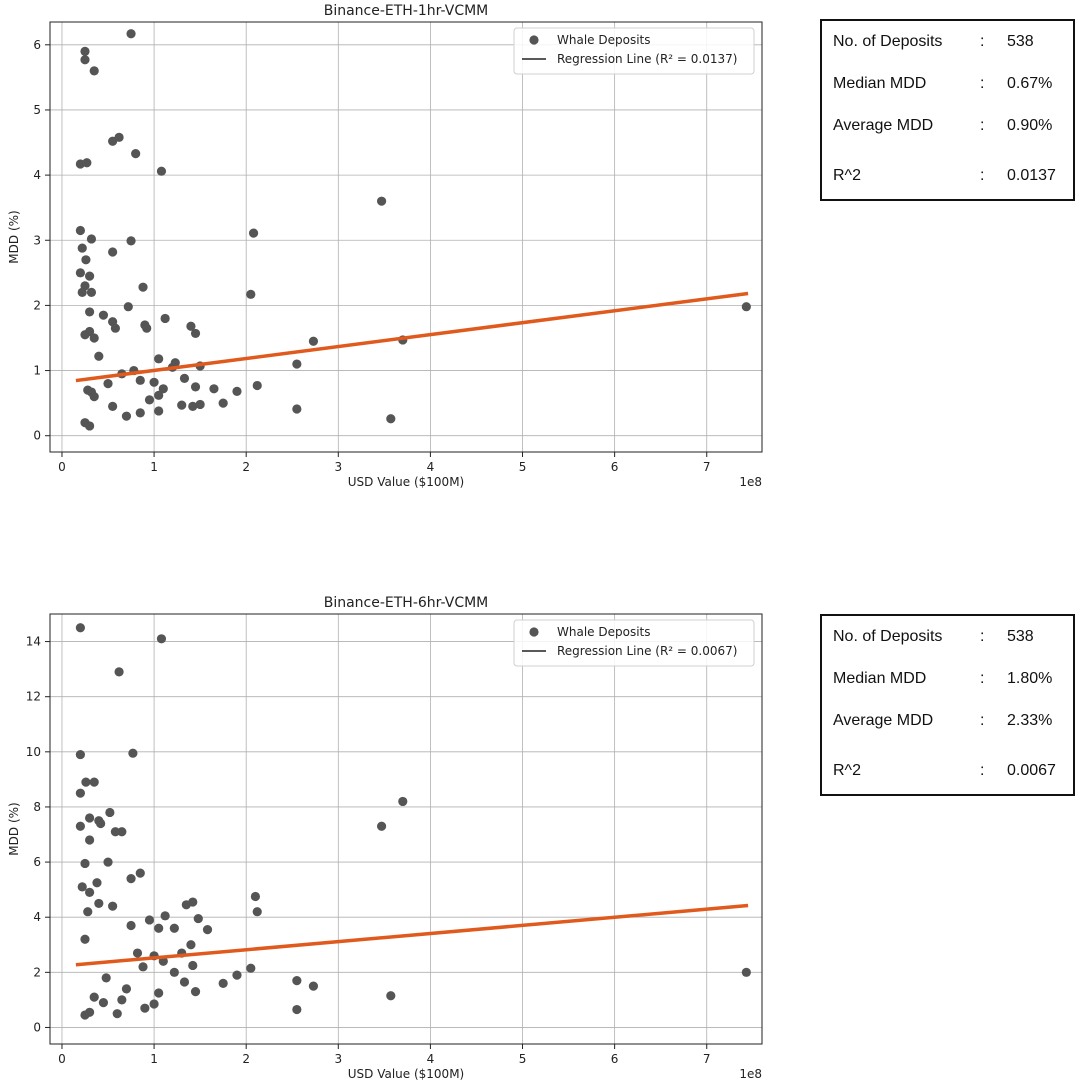 The height and width of the screenshot is (1092, 1080). I want to click on stat-row-r2: R^2 : 0.0137, so click(947, 173).